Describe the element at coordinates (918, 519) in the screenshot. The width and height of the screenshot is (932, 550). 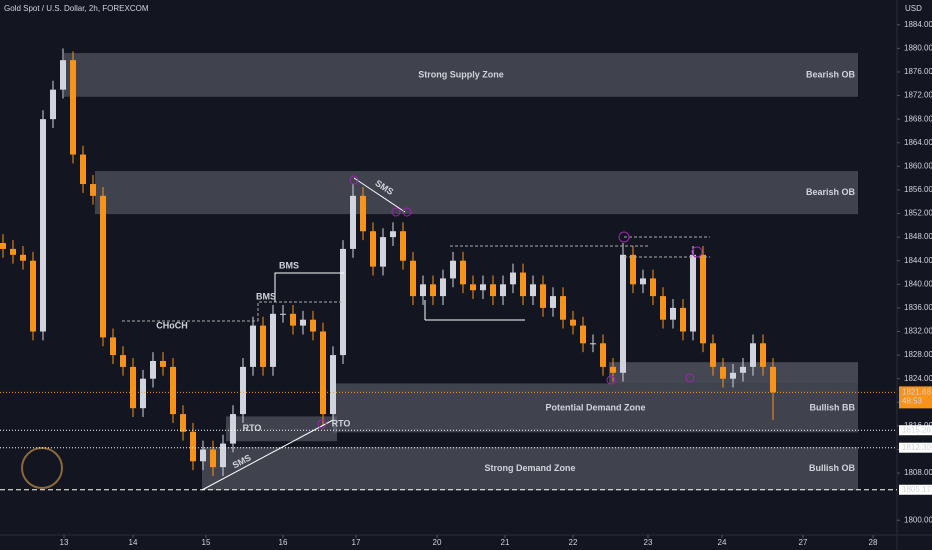
I see `y-tick-label: 1800.00` at that location.